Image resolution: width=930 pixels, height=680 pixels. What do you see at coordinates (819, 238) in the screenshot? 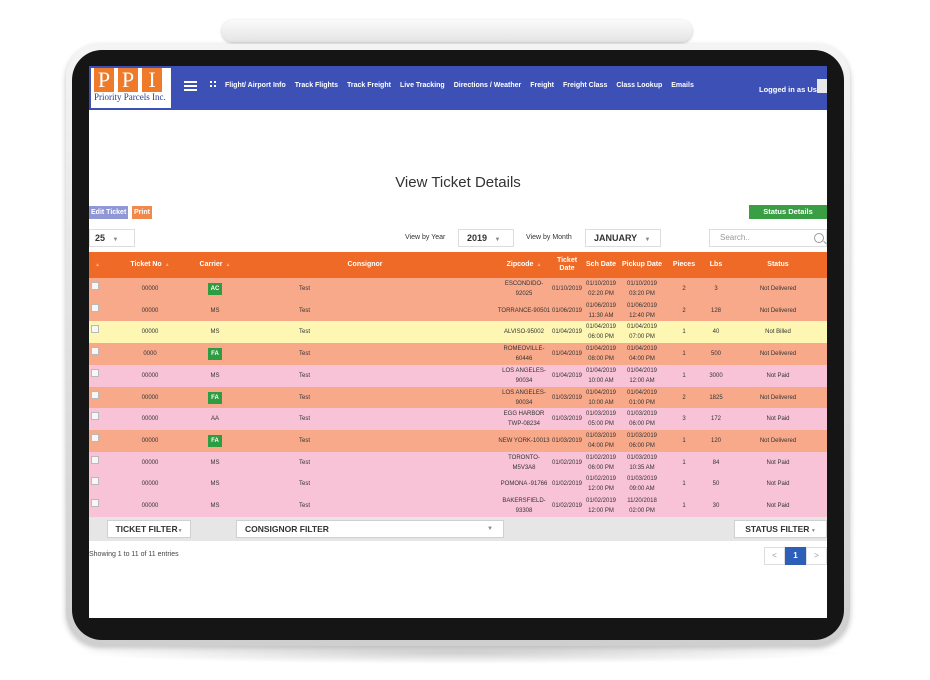
I see `search-icon` at bounding box center [819, 238].